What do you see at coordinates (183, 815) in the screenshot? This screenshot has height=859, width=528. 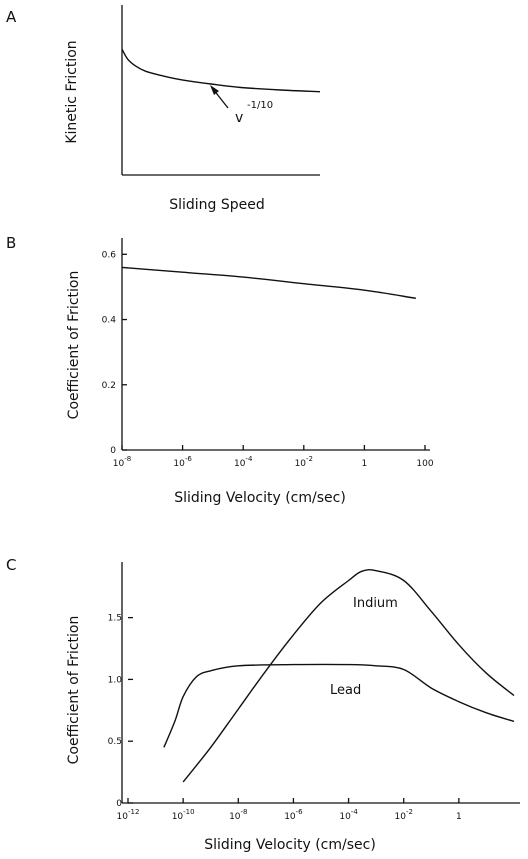 I see `x-tick-label: 10⁻¹⁰` at bounding box center [183, 815].